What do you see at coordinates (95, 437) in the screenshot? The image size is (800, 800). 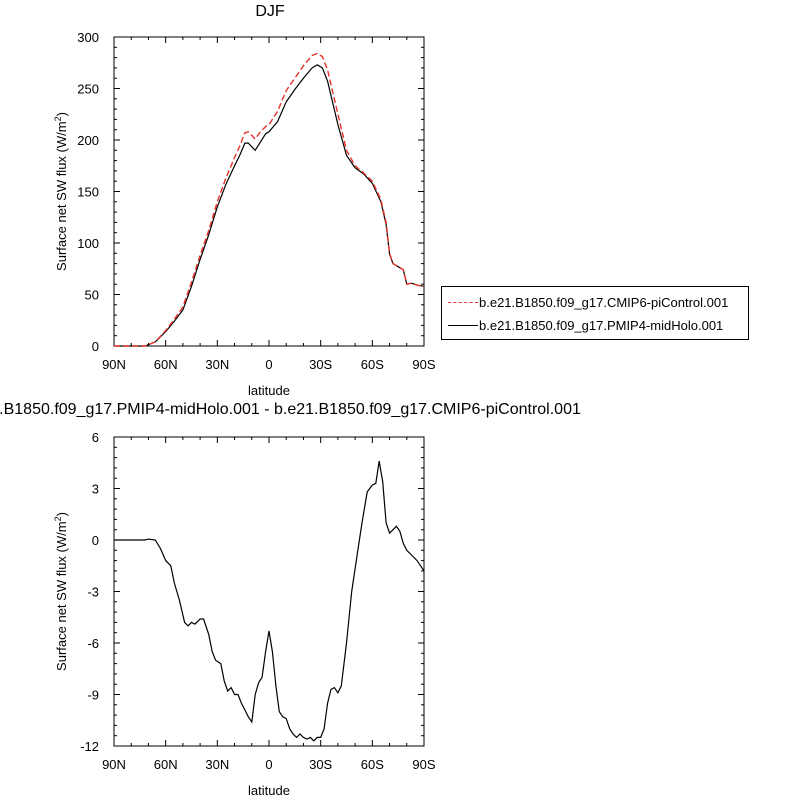 I see `y-tick-label: 6` at bounding box center [95, 437].